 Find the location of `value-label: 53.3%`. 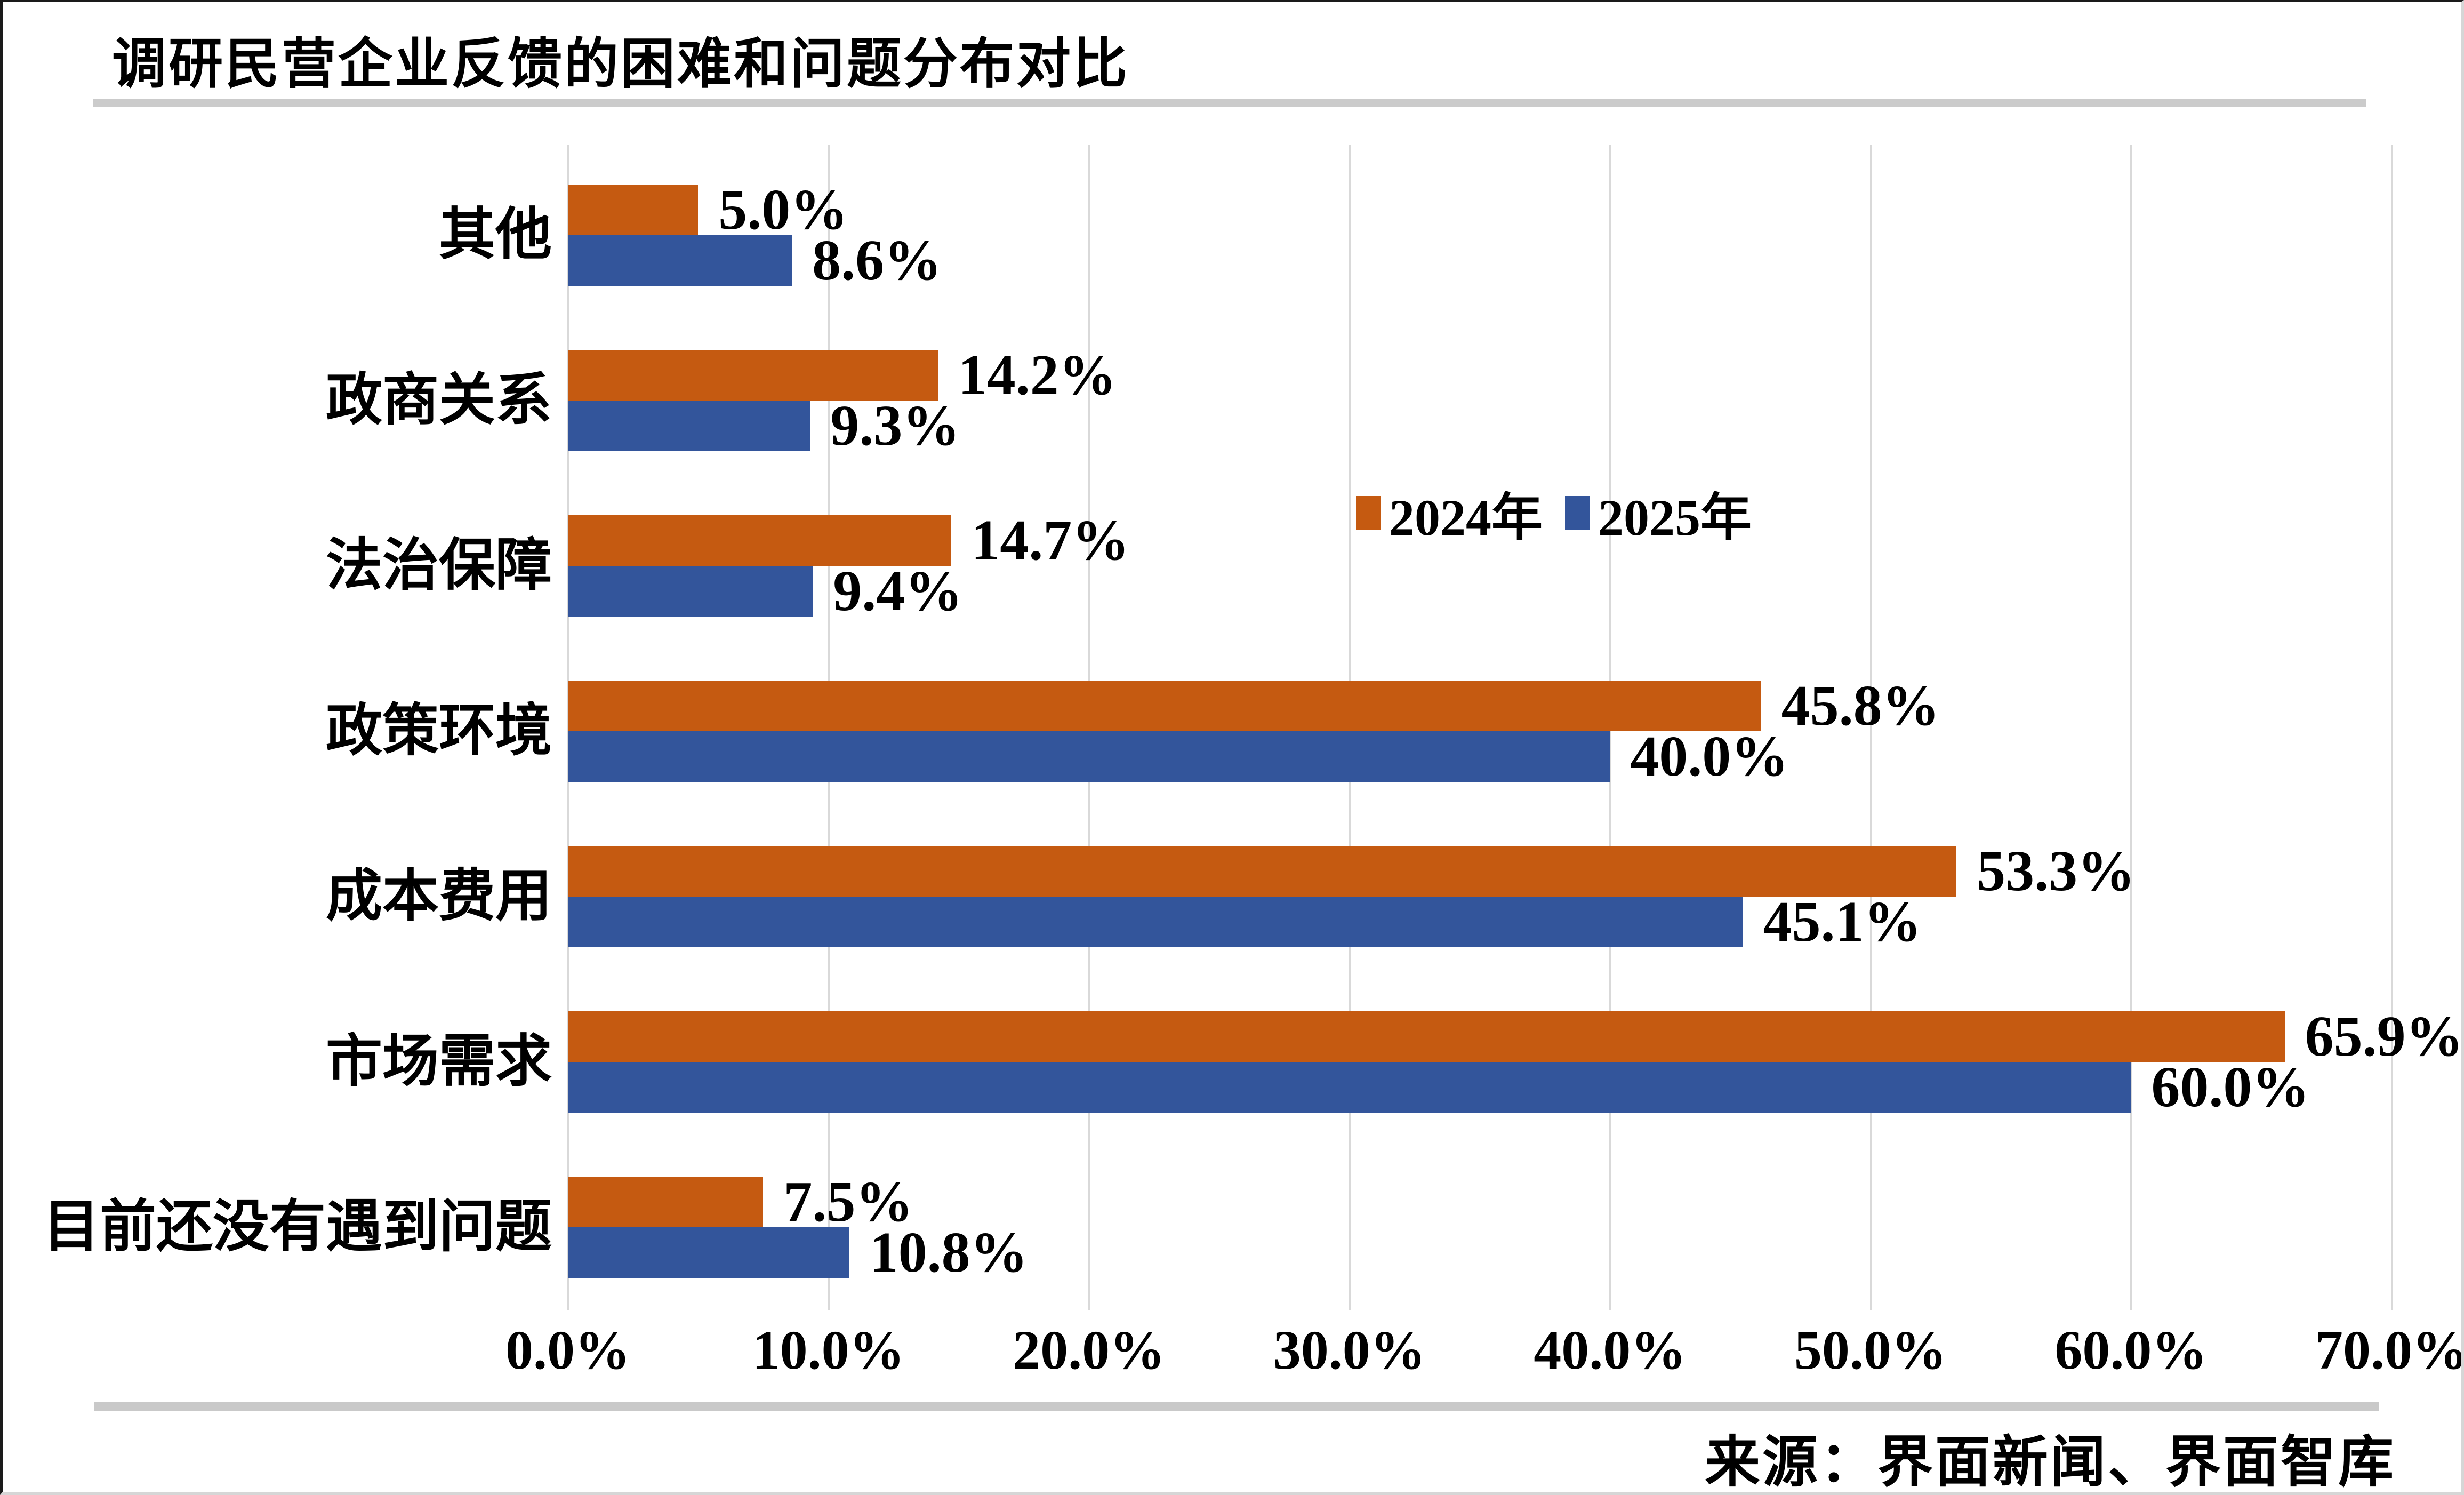

value-label: 53.3% is located at coordinates (2056, 871).